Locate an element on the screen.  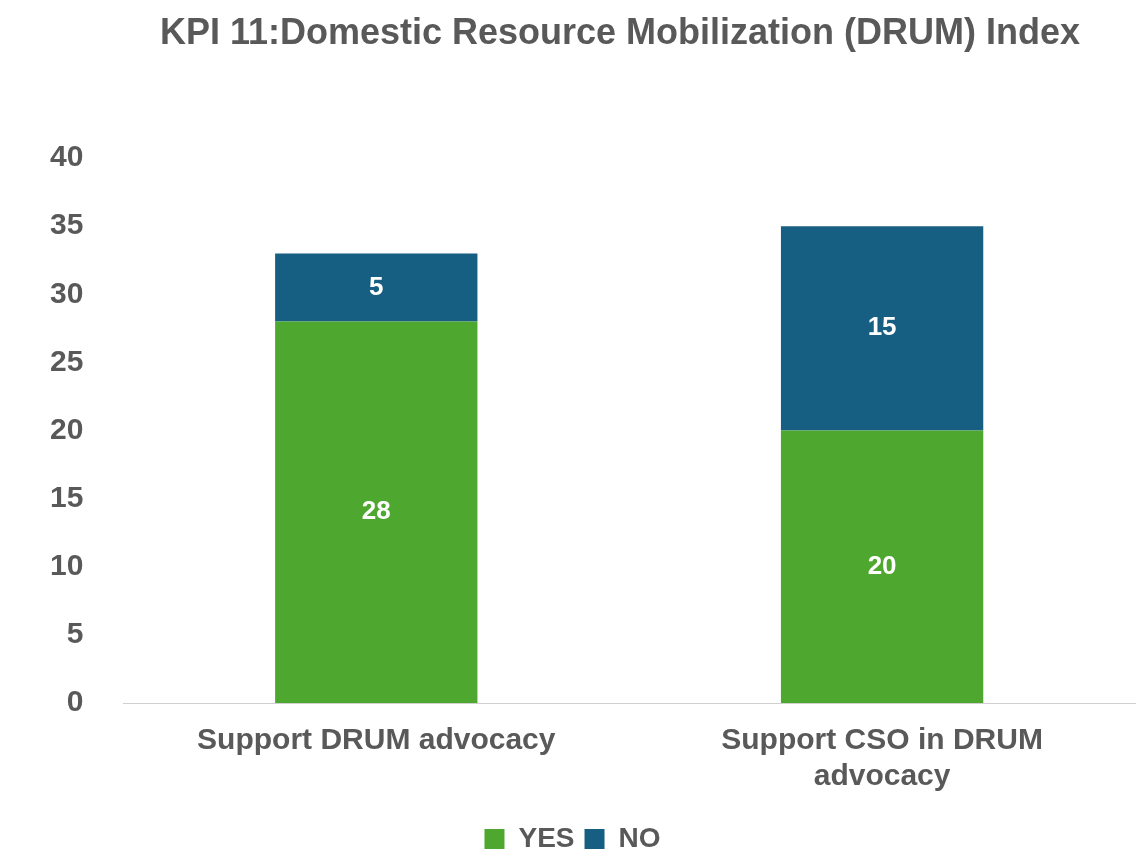
y-tick-label: 0 is located at coordinates (75, 701).